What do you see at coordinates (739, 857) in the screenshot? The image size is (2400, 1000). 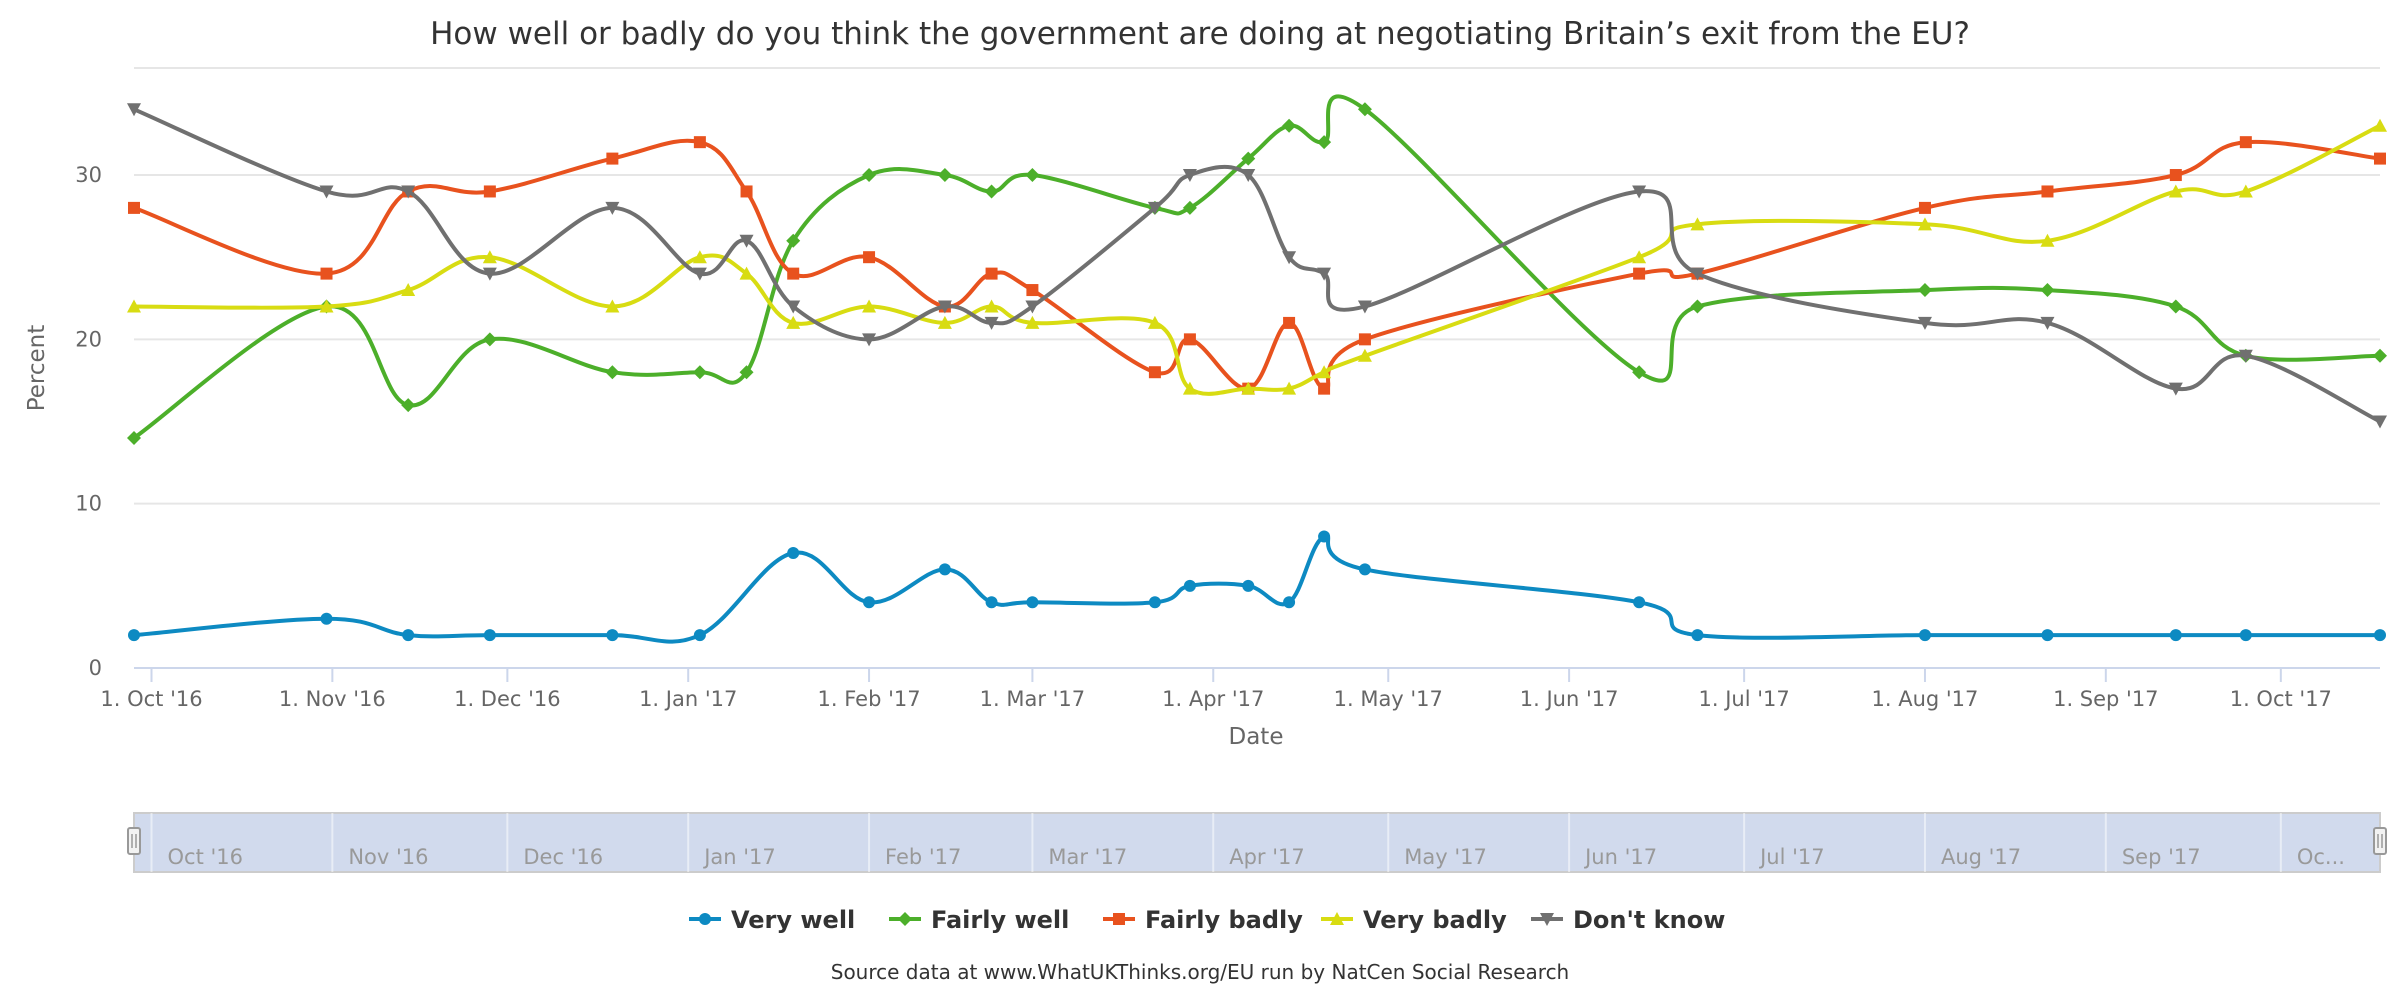 I see `navigator-label: Jan '17` at bounding box center [739, 857].